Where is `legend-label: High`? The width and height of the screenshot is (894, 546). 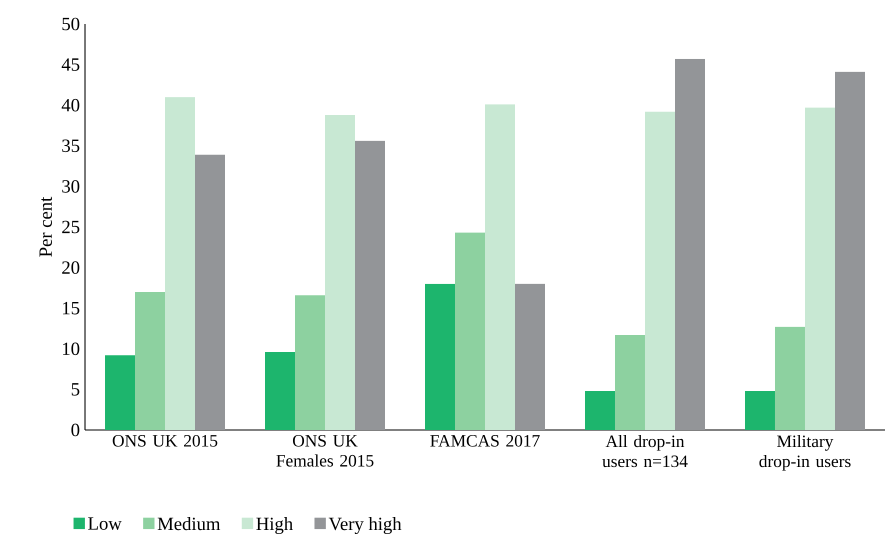 legend-label: High is located at coordinates (274, 525).